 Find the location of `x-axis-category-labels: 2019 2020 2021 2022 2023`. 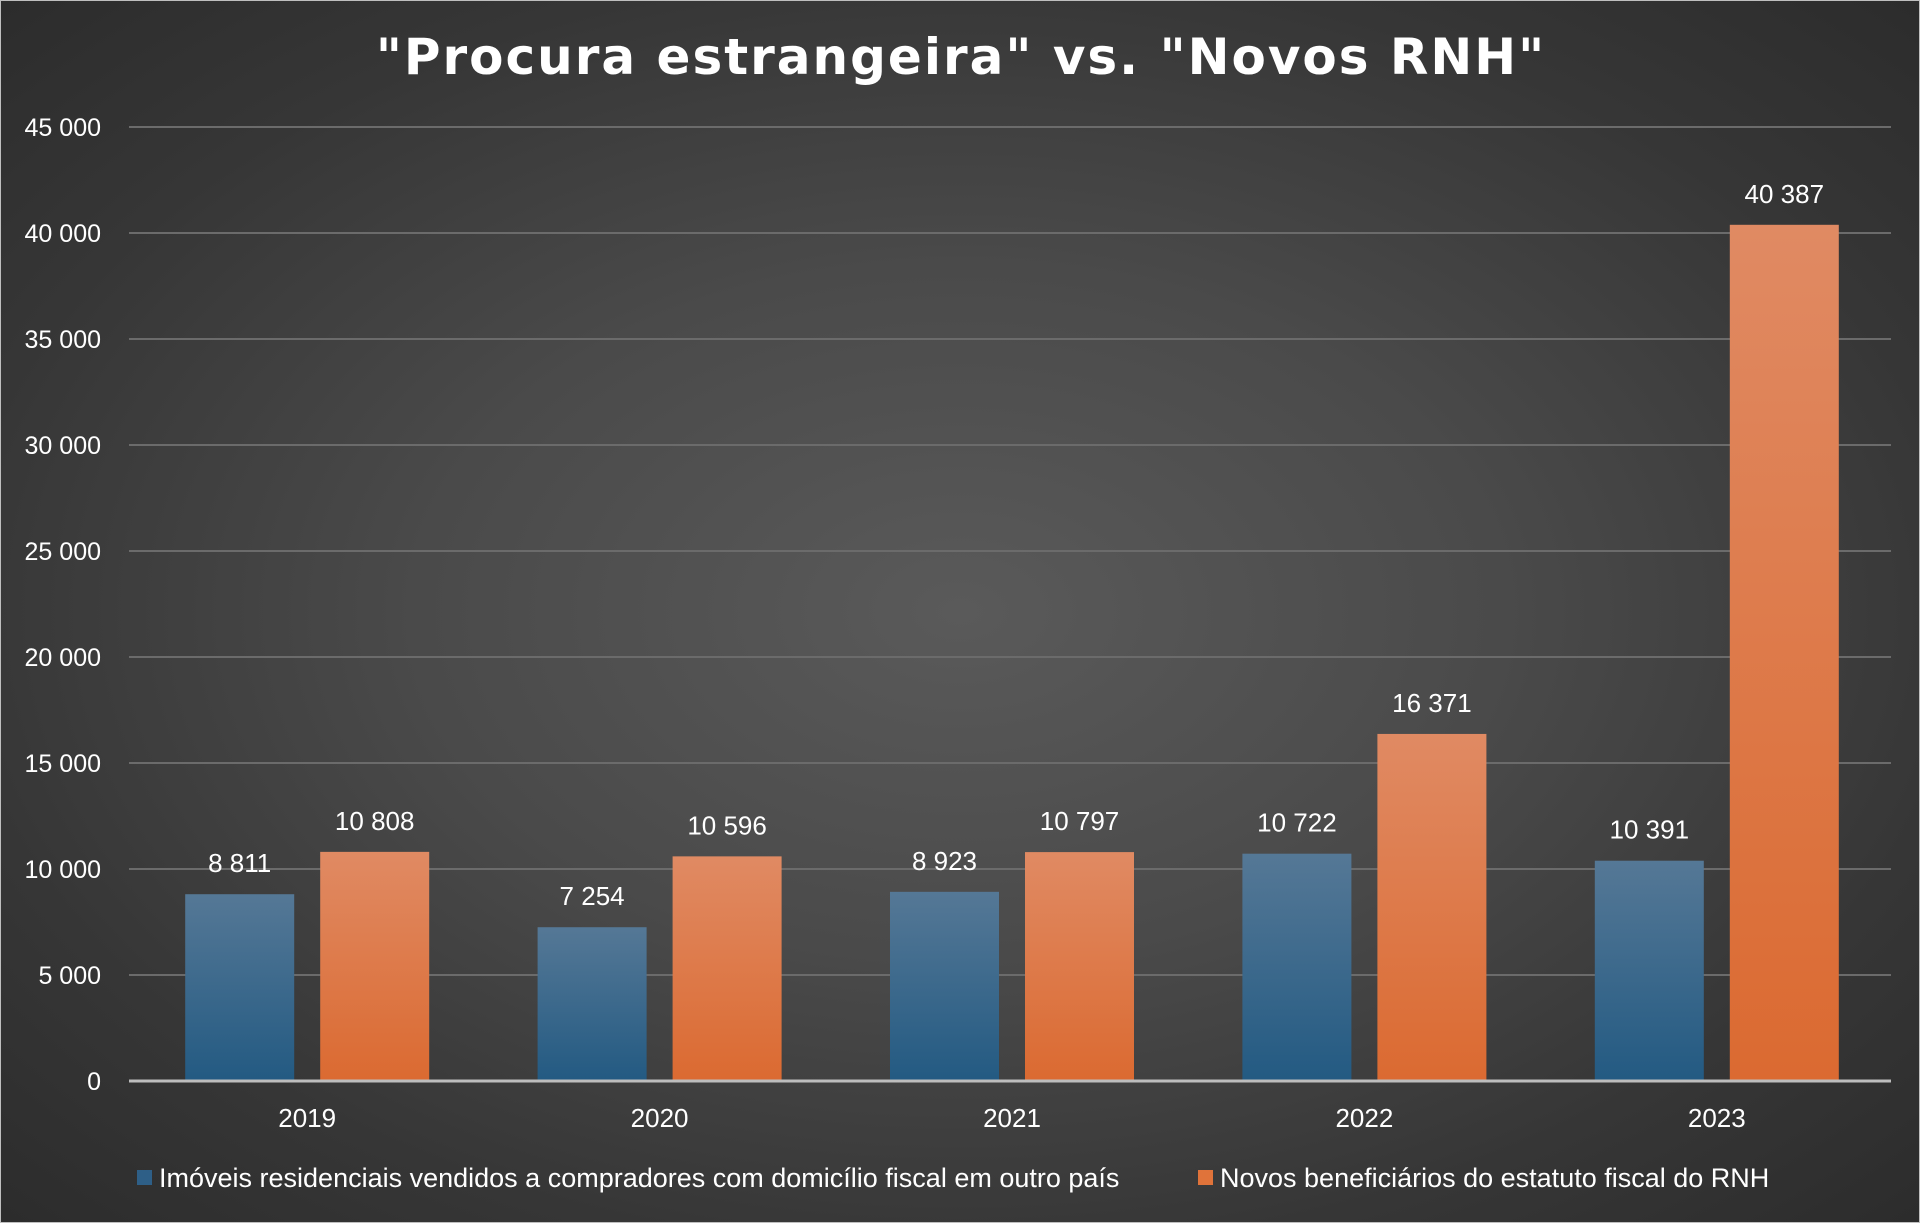

x-axis-category-labels: 2019 2020 2021 2022 2023 is located at coordinates (1011, 1118).